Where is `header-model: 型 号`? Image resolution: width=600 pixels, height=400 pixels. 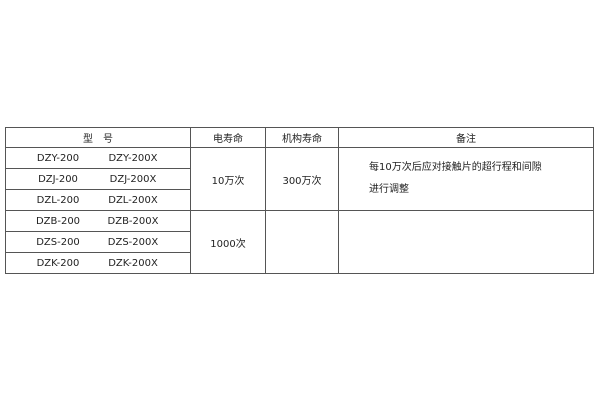 header-model: 型 号 is located at coordinates (98, 137).